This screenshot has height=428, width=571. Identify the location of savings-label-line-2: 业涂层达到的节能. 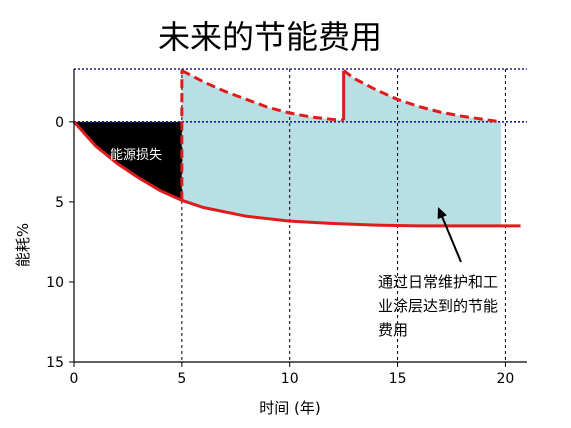
(438, 306).